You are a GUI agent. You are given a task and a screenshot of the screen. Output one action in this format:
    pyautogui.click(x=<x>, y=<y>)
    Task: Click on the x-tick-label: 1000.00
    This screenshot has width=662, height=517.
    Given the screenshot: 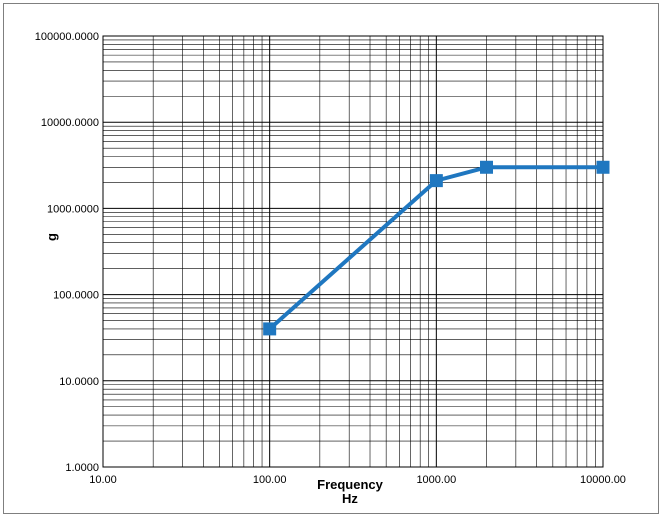 What is the action you would take?
    pyautogui.click(x=436, y=480)
    